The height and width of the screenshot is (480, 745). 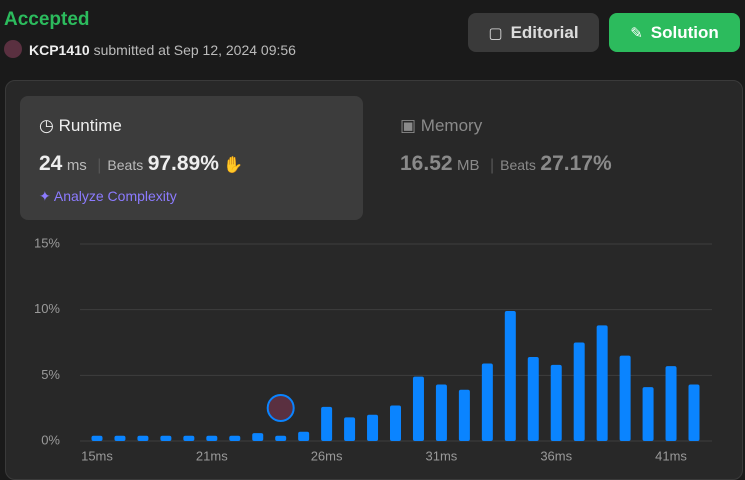 I want to click on edit-icon: ✎, so click(x=636, y=33).